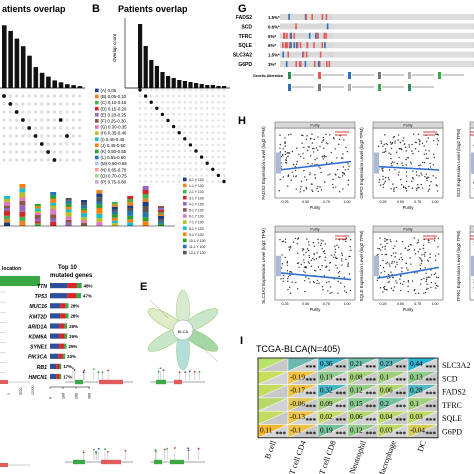 Image resolution: width=474 pixels, height=474 pixels. What do you see at coordinates (314, 125) in the screenshot?
I see `scatter-strip-label: Purity` at bounding box center [314, 125].